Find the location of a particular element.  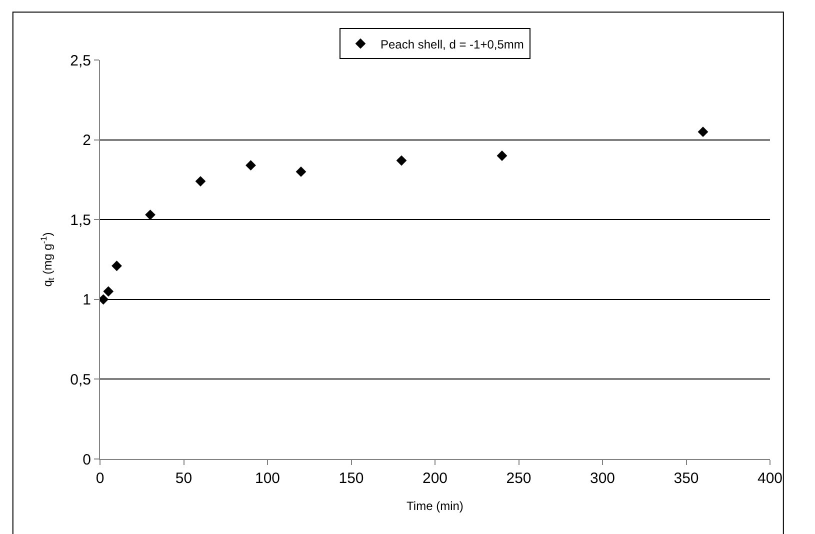

x-tick-label: 400 is located at coordinates (770, 478).